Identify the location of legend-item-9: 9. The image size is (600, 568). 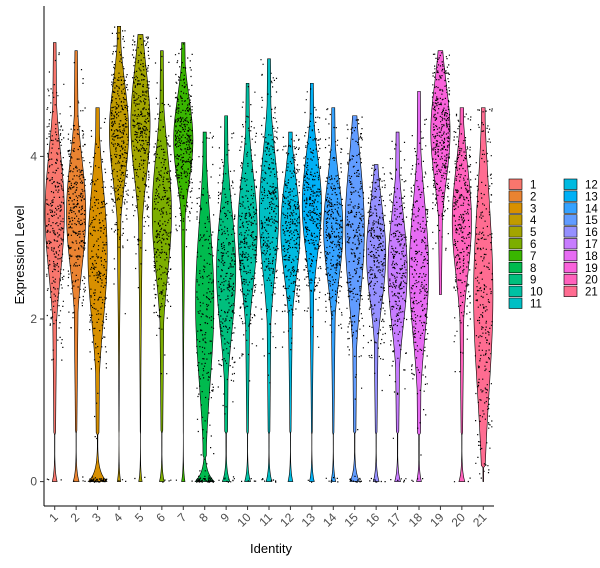
(522, 280).